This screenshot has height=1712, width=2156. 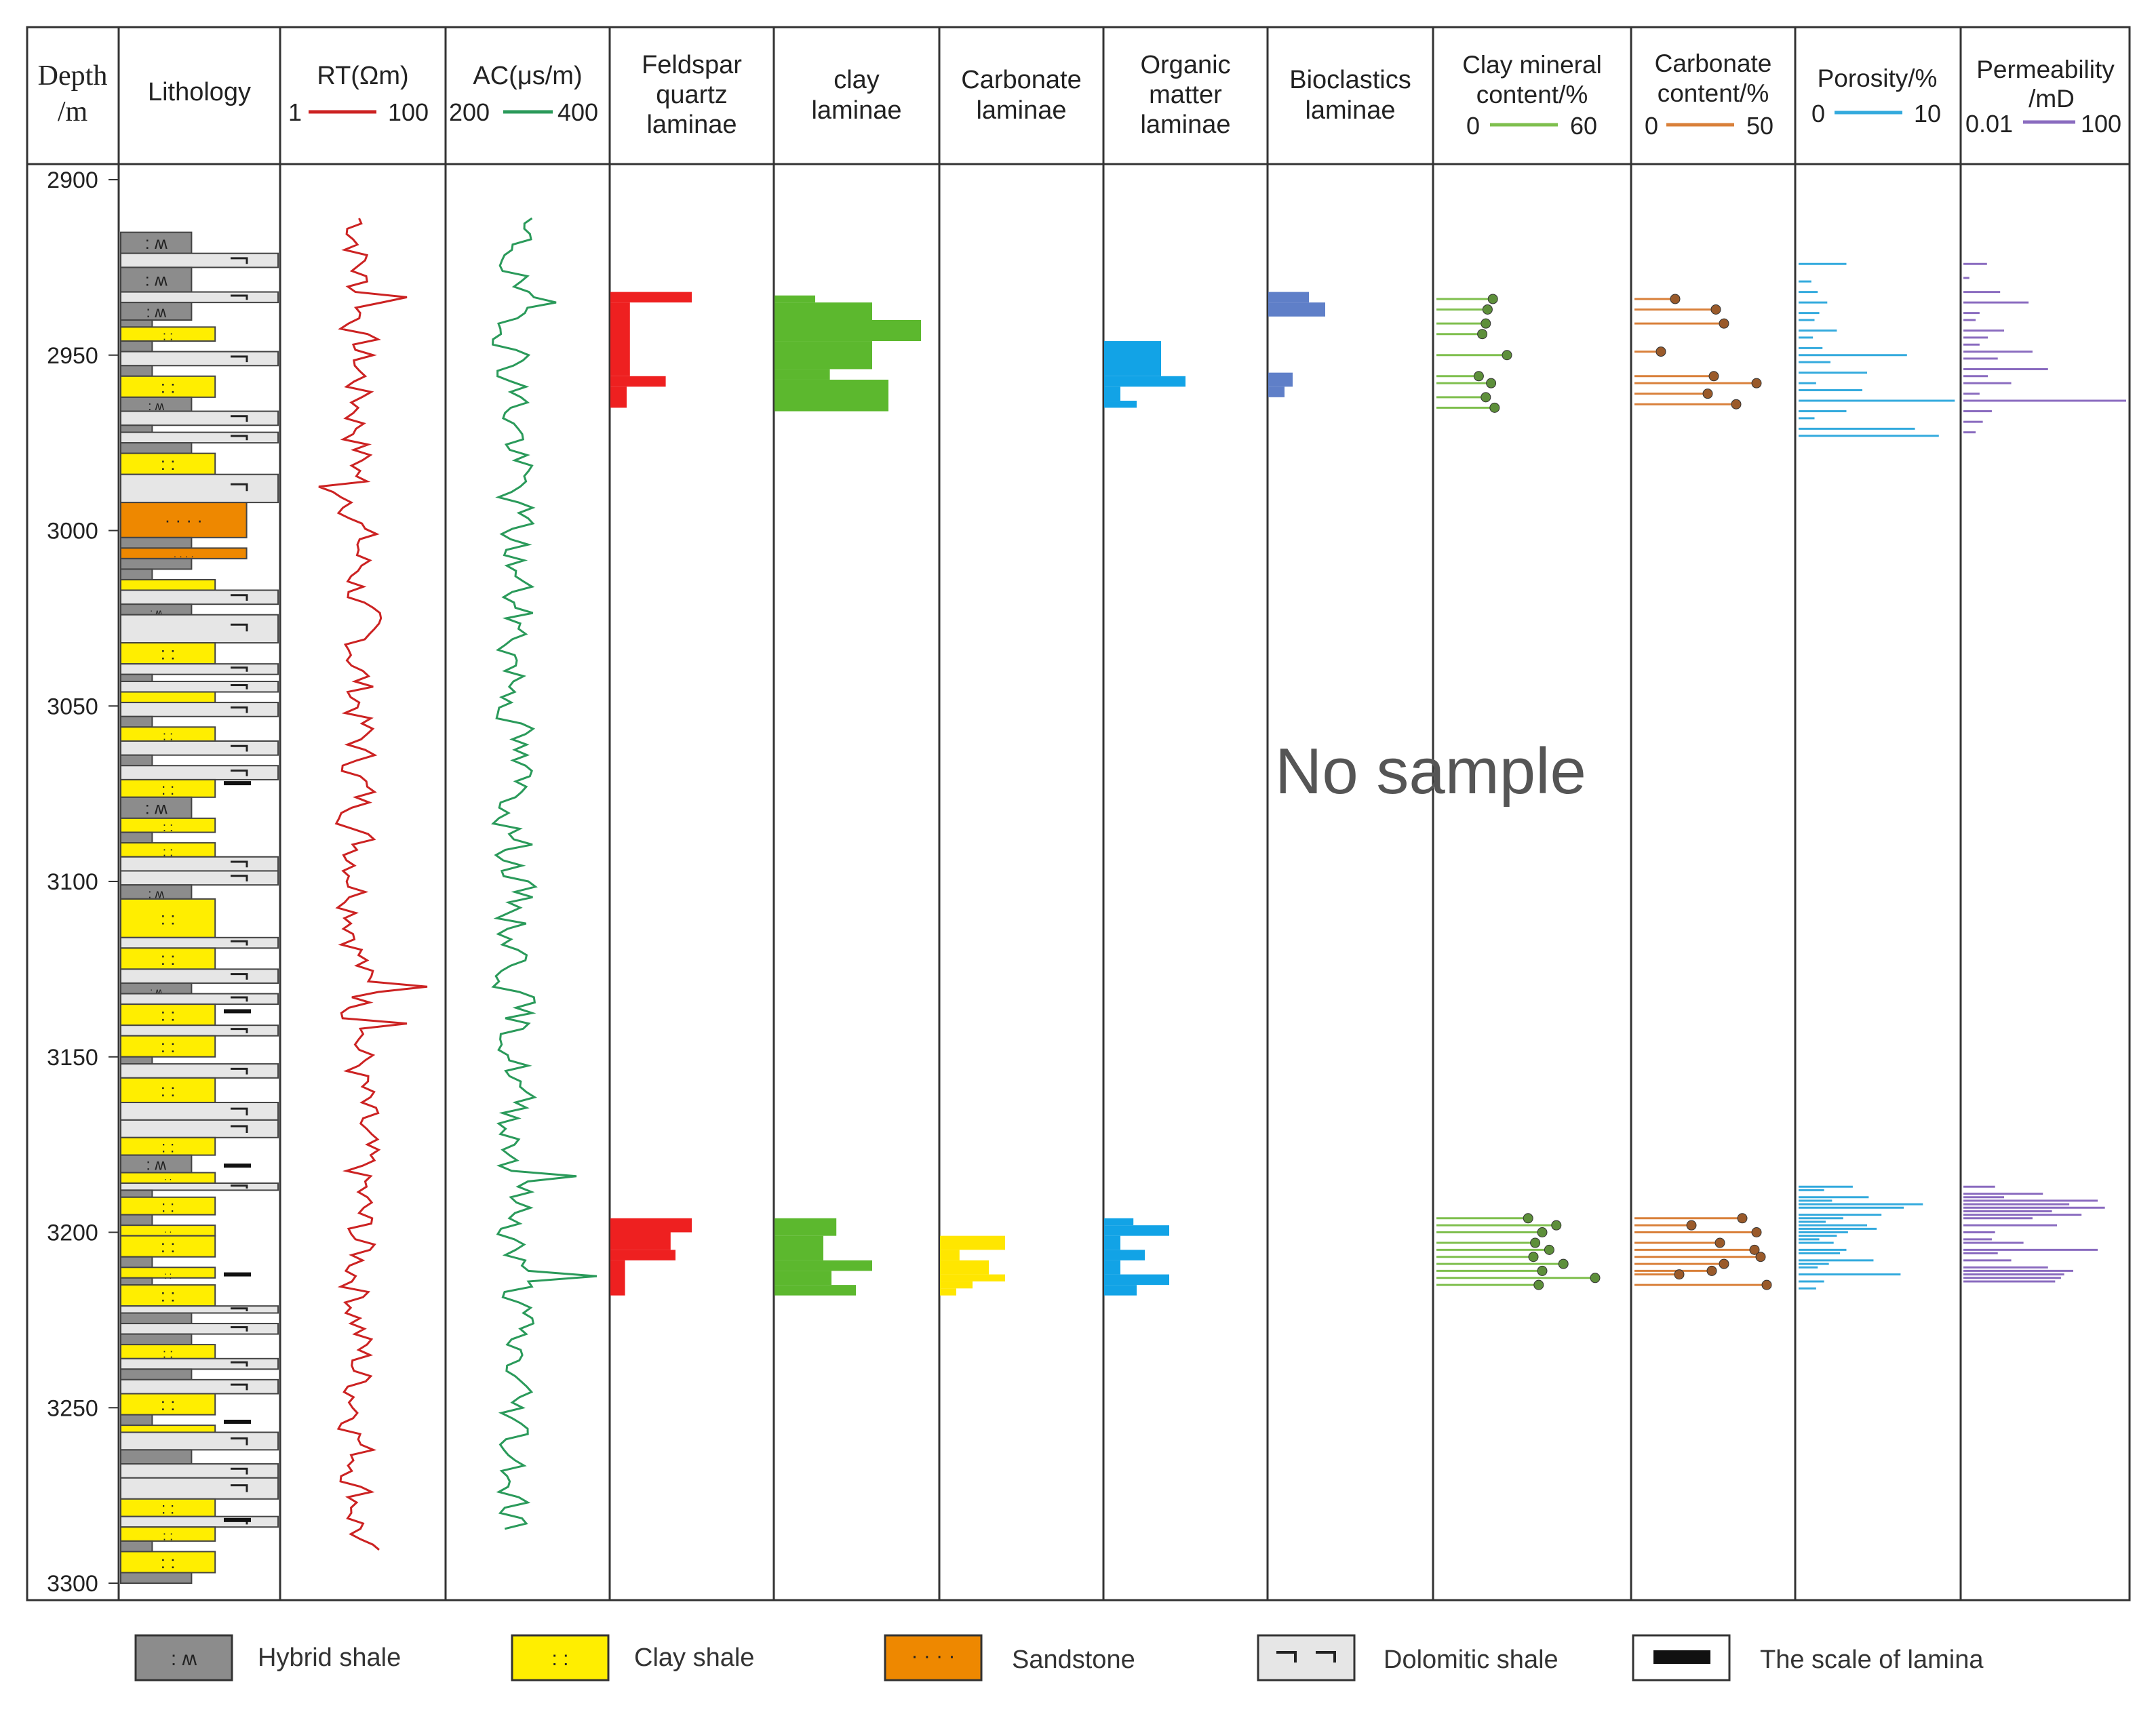 I want to click on rt-max-label: 100, so click(x=408, y=112).